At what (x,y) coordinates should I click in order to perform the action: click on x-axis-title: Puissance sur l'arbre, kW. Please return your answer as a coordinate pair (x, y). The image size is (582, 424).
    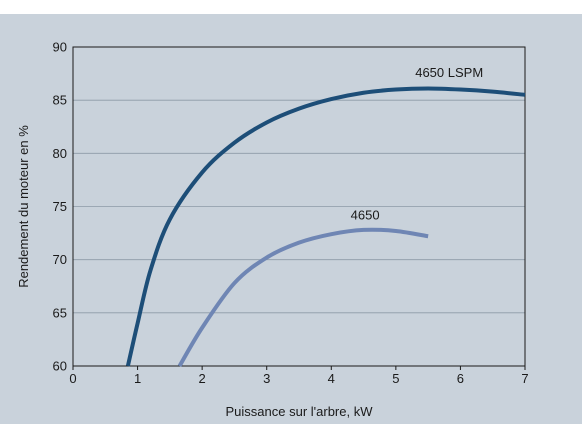
    Looking at the image, I should click on (300, 411).